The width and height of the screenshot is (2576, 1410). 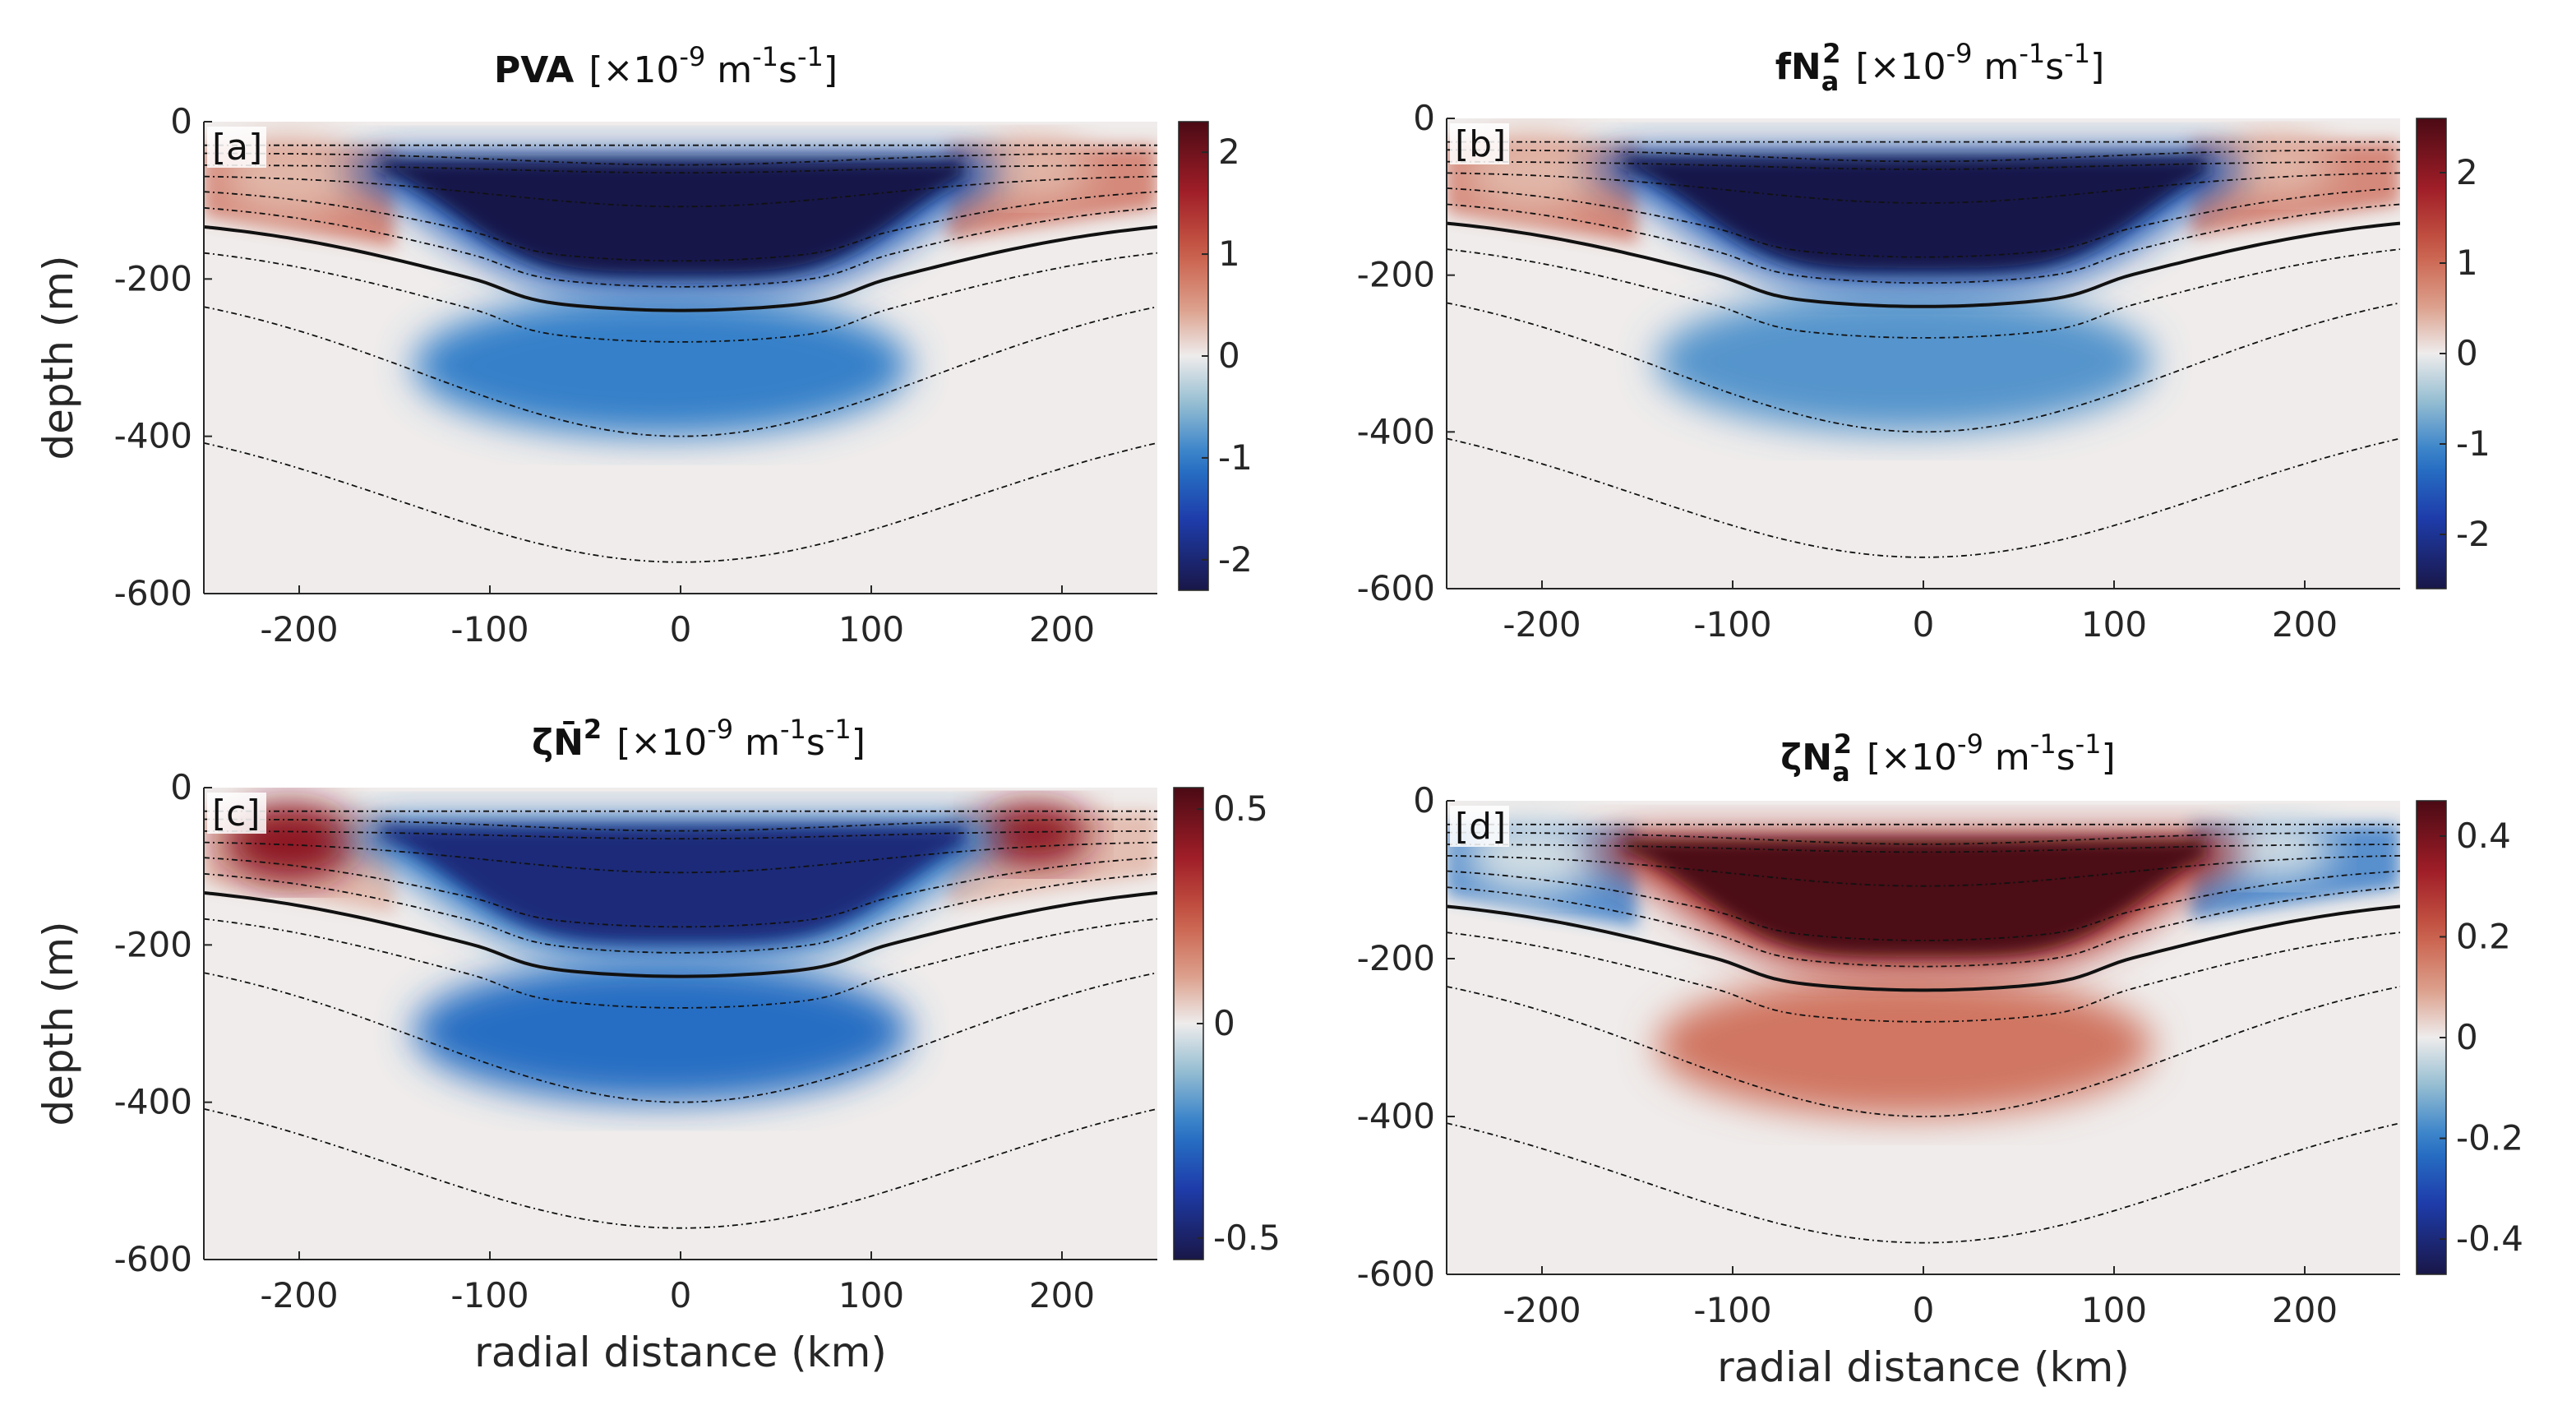 What do you see at coordinates (1247, 1238) in the screenshot?
I see `colorbar-tick-label: -0.5` at bounding box center [1247, 1238].